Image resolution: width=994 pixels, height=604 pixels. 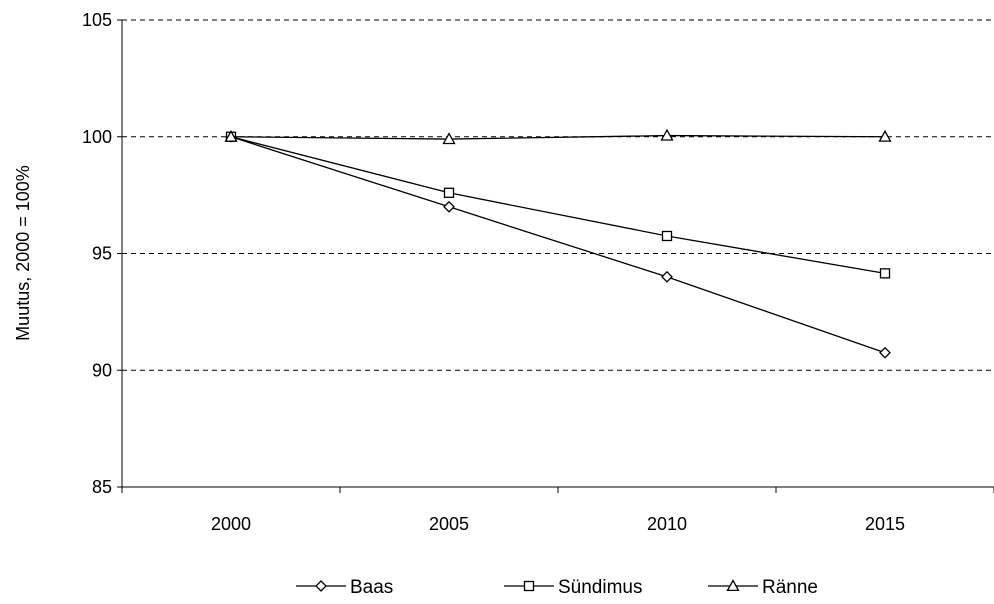 What do you see at coordinates (23, 253) in the screenshot?
I see `y-axis-title: Muutus, 2000 = 100%` at bounding box center [23, 253].